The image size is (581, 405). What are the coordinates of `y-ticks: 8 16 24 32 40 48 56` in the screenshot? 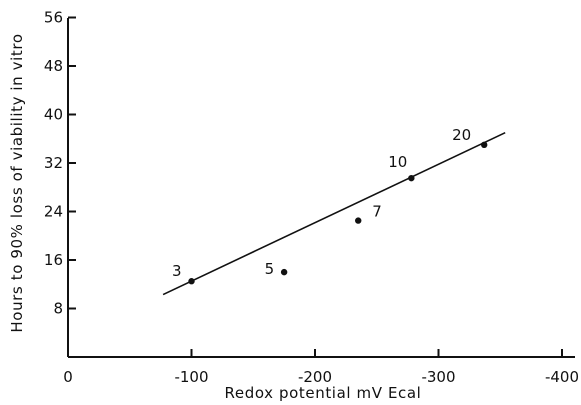 It's located at (60, 163).